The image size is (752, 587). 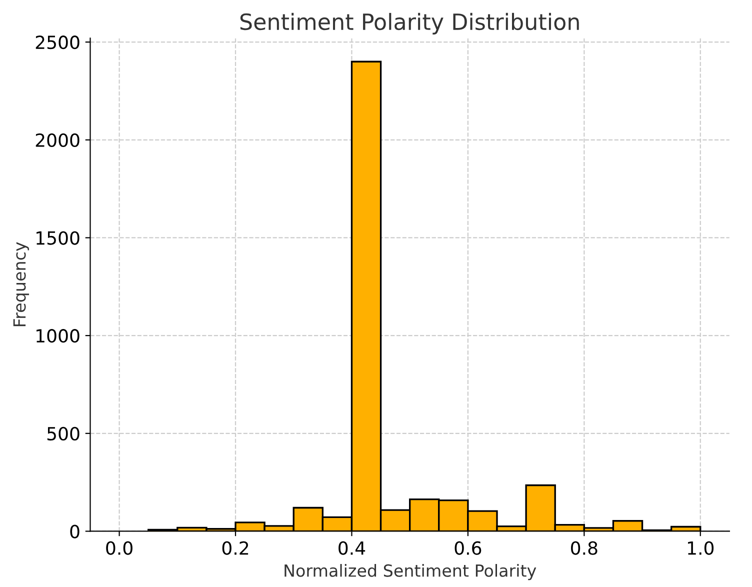 What do you see at coordinates (58, 140) in the screenshot?
I see `y-tick-label: 2000` at bounding box center [58, 140].